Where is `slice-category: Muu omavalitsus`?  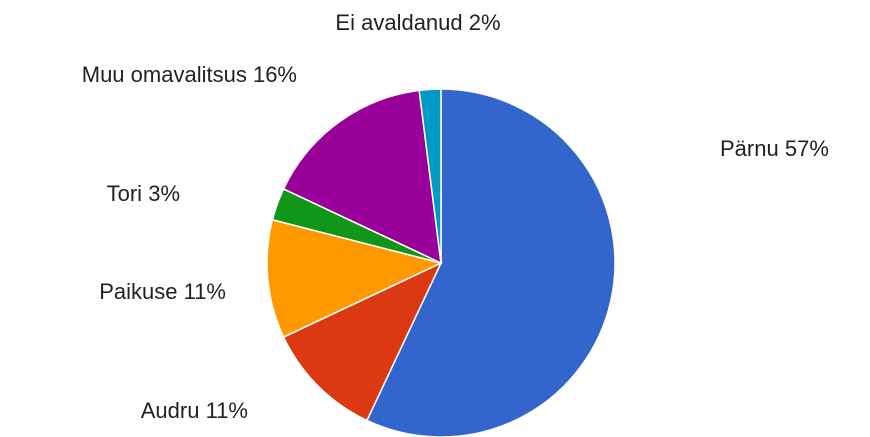
slice-category: Muu omavalitsus is located at coordinates (164, 74).